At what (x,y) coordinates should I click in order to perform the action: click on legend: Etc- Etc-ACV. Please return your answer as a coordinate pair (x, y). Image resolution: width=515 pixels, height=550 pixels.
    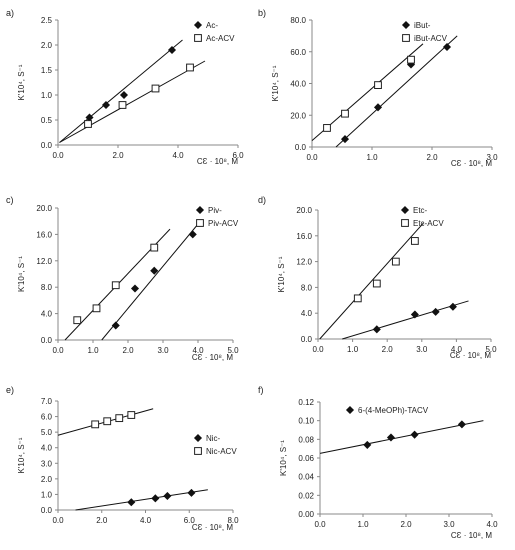
    Looking at the image, I should click on (422, 216).